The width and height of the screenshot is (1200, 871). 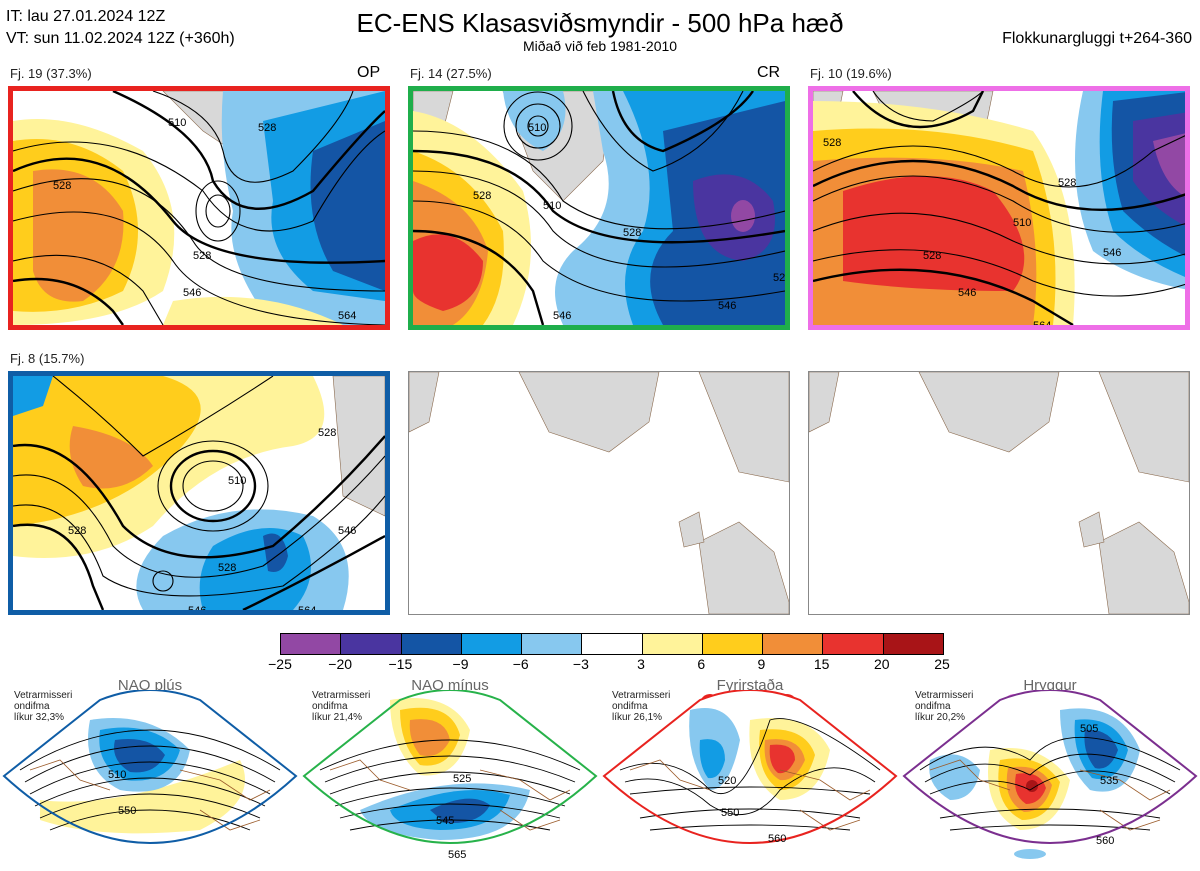 I want to click on regime-climate-nao-minus: Vetrarmisseri ondifma líkur 21,4%, so click(x=341, y=706).